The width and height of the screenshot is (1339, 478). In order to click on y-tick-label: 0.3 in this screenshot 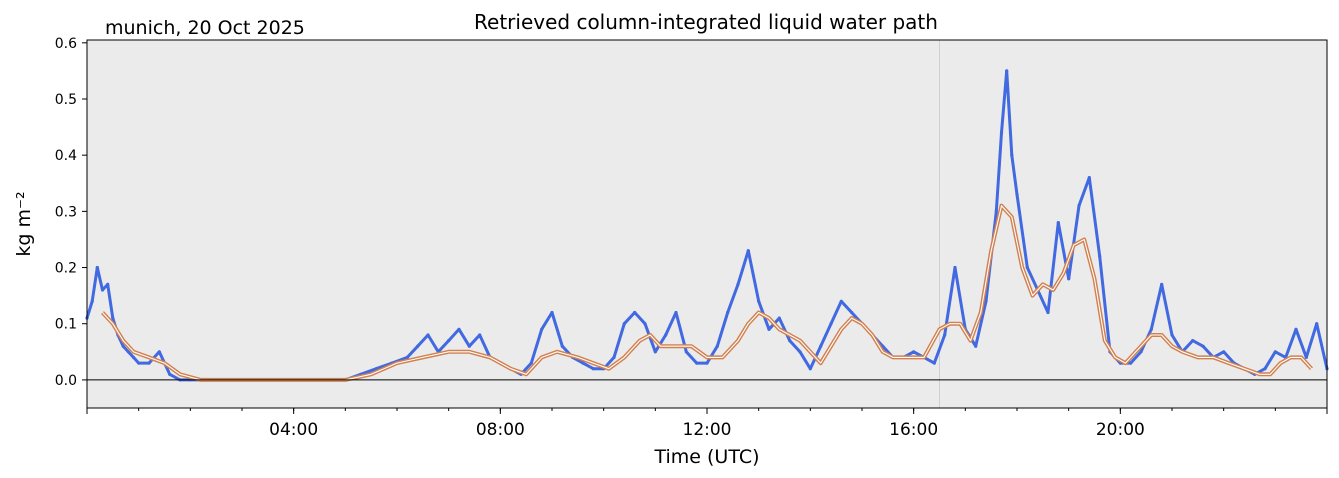, I will do `click(66, 212)`.